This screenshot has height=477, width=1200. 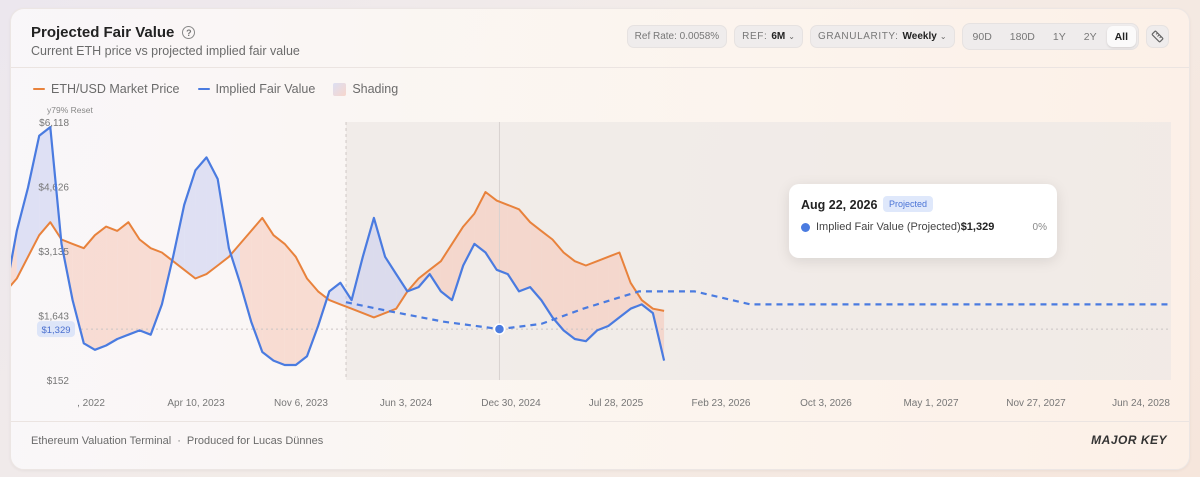 I want to click on x-tick-label: Feb 23, 2026, so click(x=721, y=403).